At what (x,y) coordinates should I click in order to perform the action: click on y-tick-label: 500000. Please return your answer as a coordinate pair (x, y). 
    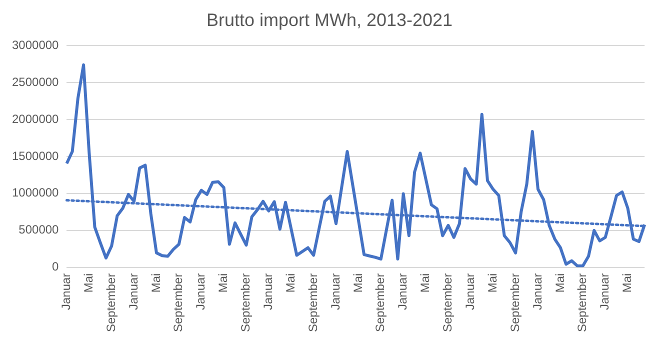
    Looking at the image, I should click on (39, 229).